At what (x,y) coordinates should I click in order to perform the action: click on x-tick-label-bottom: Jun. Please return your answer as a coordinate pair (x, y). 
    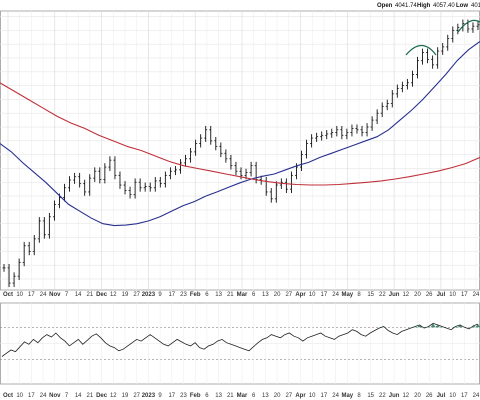
    Looking at the image, I should click on (394, 396).